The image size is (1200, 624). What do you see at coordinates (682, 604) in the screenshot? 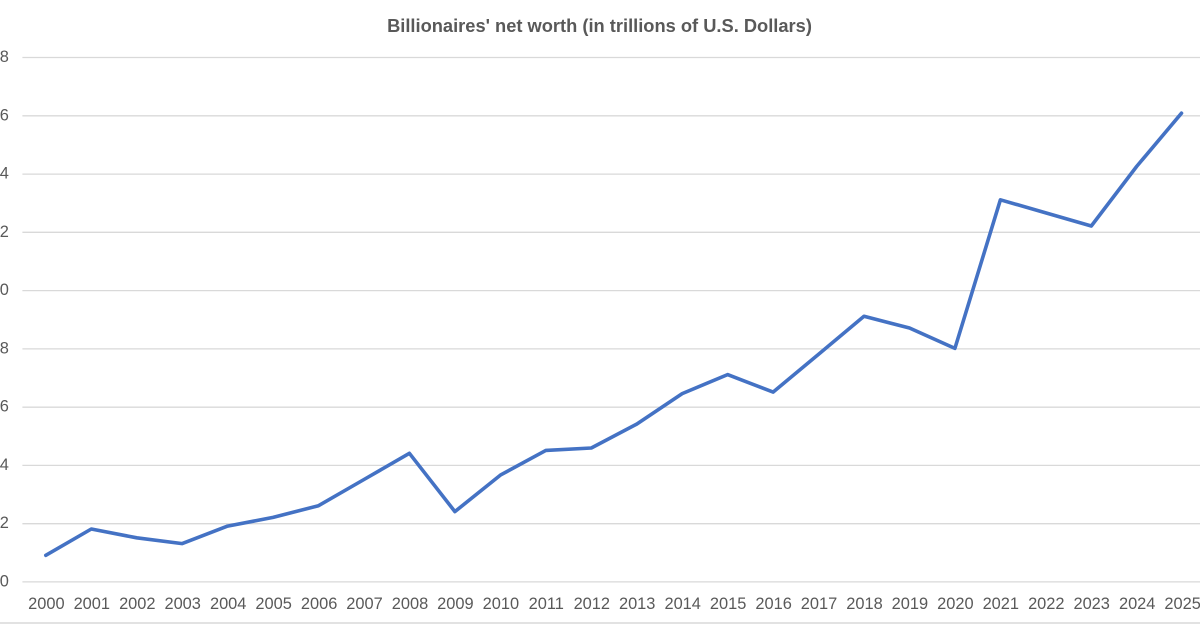
I see `svg-text: 2014` at bounding box center [682, 604].